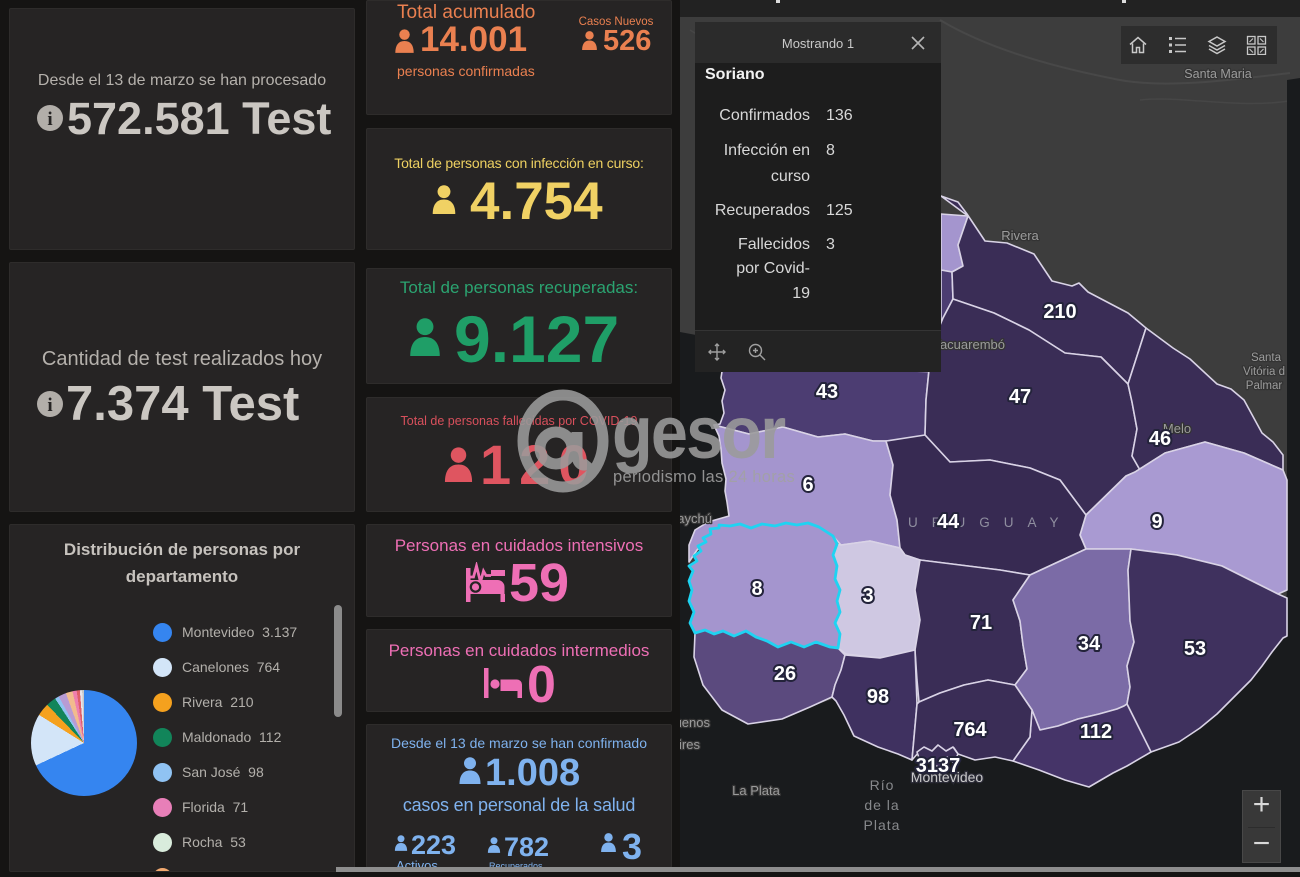 The width and height of the screenshot is (1300, 877). What do you see at coordinates (938, 766) in the screenshot?
I see `svg-text: 3137` at bounding box center [938, 766].